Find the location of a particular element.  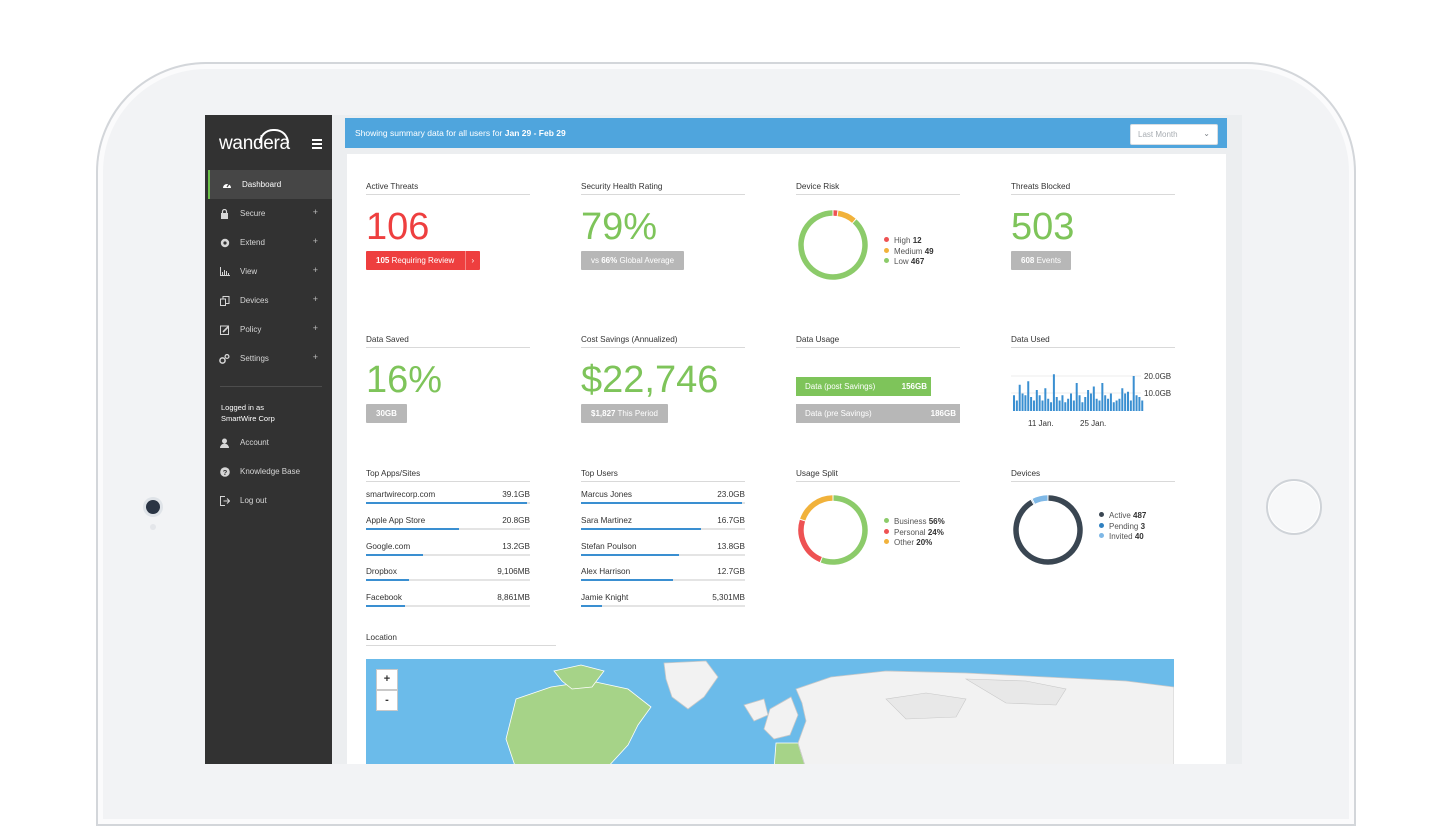

world-map-shapes is located at coordinates (770, 711).